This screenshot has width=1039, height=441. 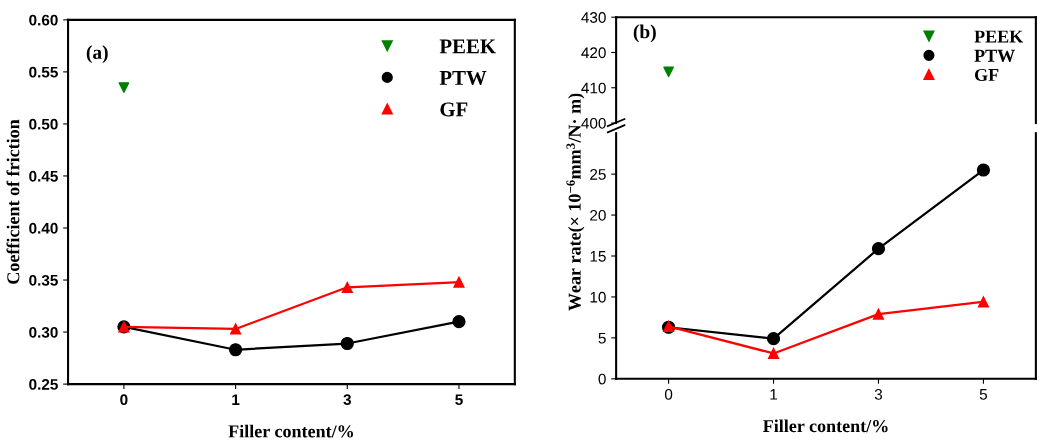 I want to click on y-tick-label: 10, so click(x=598, y=297).